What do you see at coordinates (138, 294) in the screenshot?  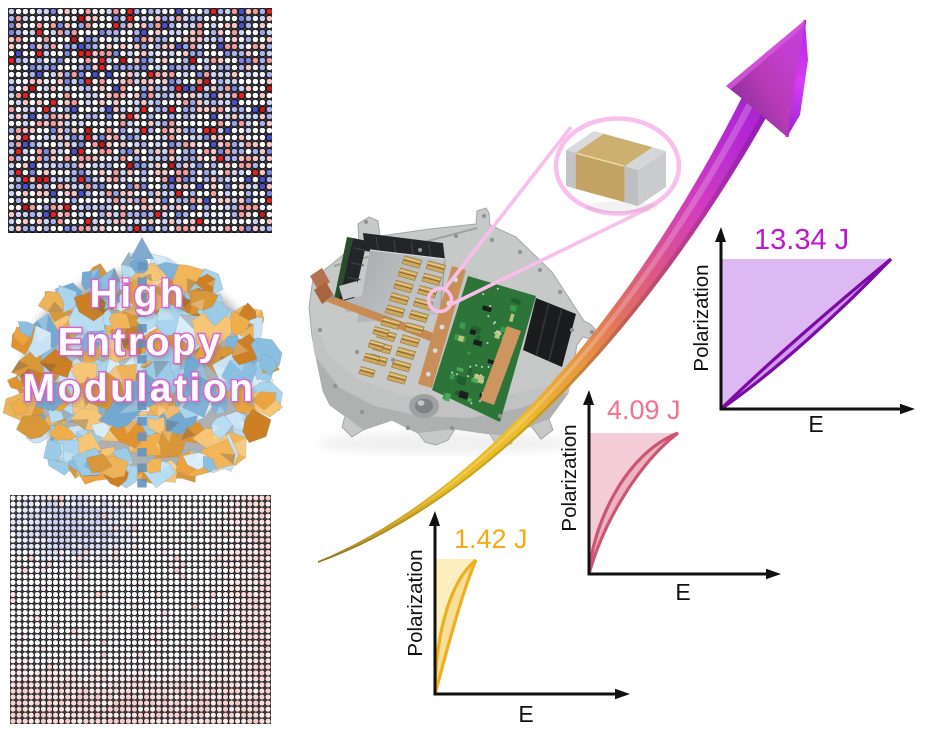 I see `svg-text: High` at bounding box center [138, 294].